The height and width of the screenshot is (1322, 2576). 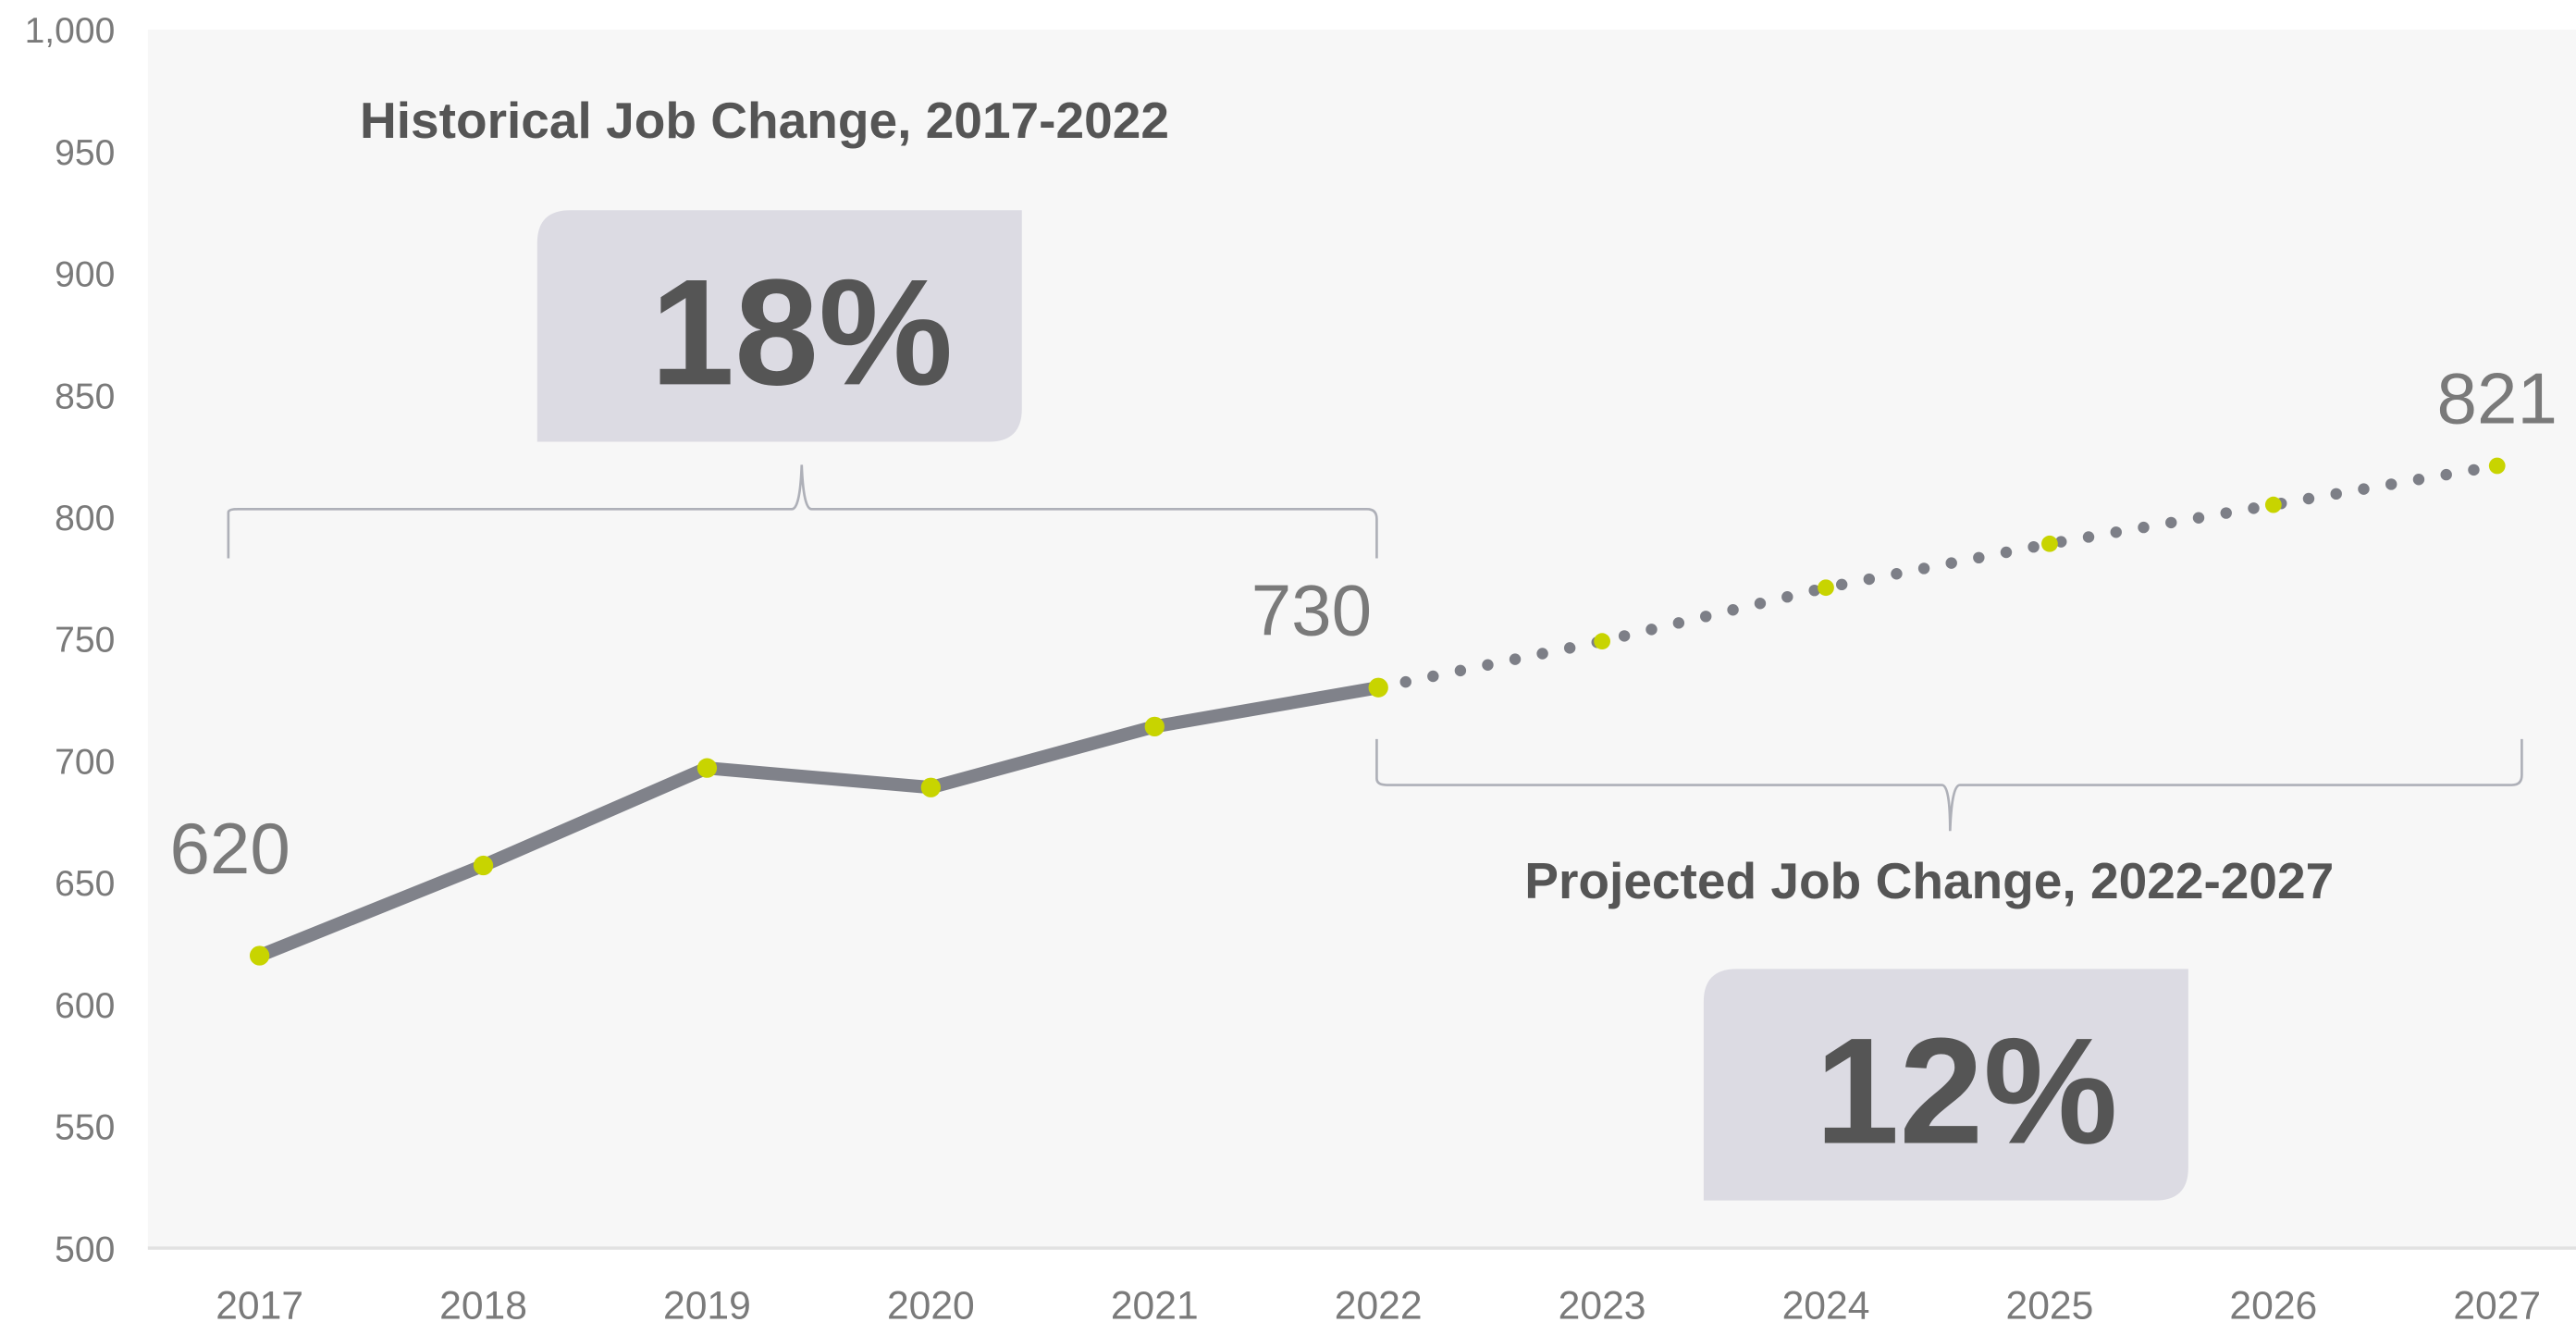 I want to click on y-tick-label: 1,000, so click(x=70, y=31).